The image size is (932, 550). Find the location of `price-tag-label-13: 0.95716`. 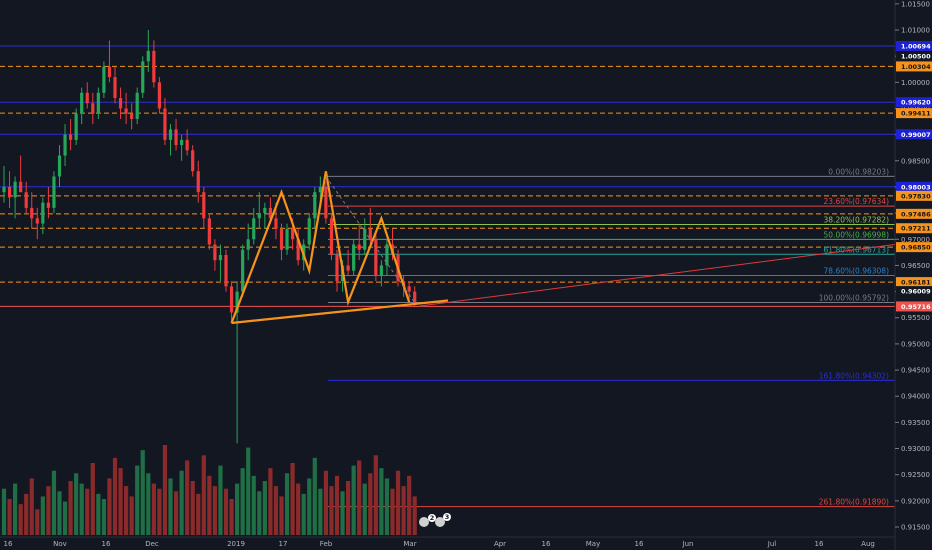

price-tag-label-13: 0.95716 is located at coordinates (916, 307).